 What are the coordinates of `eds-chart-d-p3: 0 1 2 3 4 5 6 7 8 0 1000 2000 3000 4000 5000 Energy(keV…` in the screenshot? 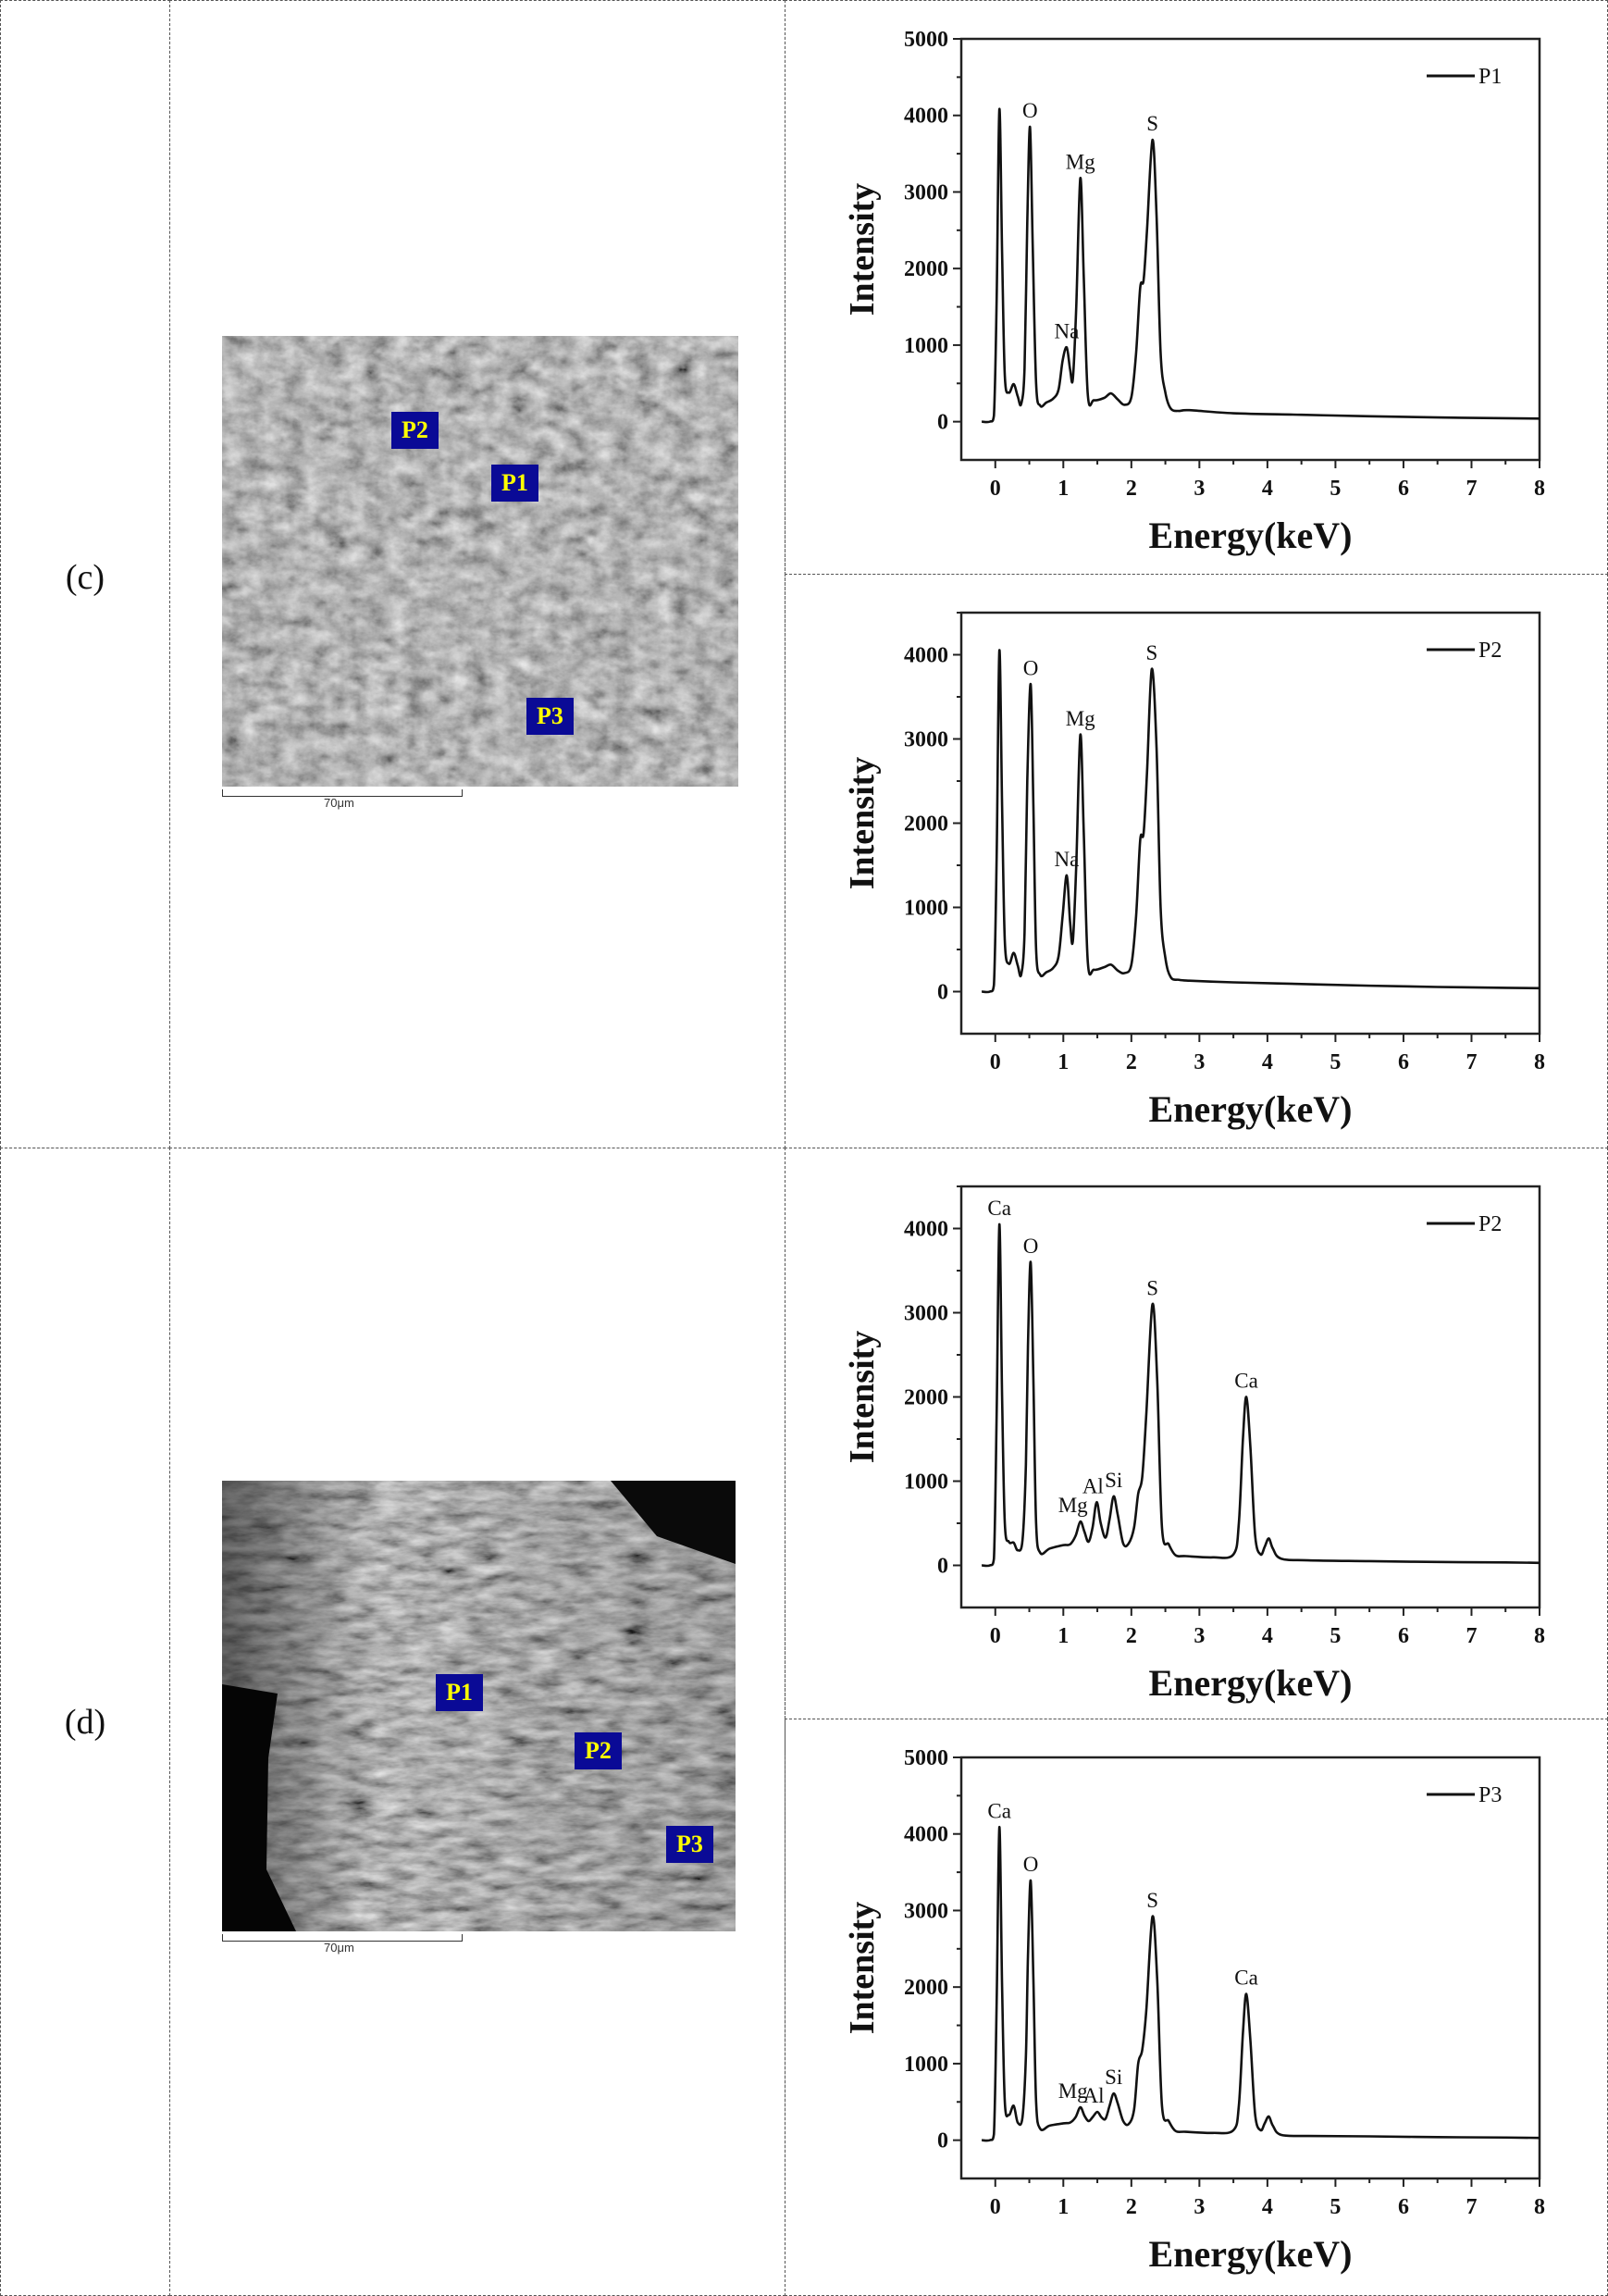 It's located at (1194, 2011).